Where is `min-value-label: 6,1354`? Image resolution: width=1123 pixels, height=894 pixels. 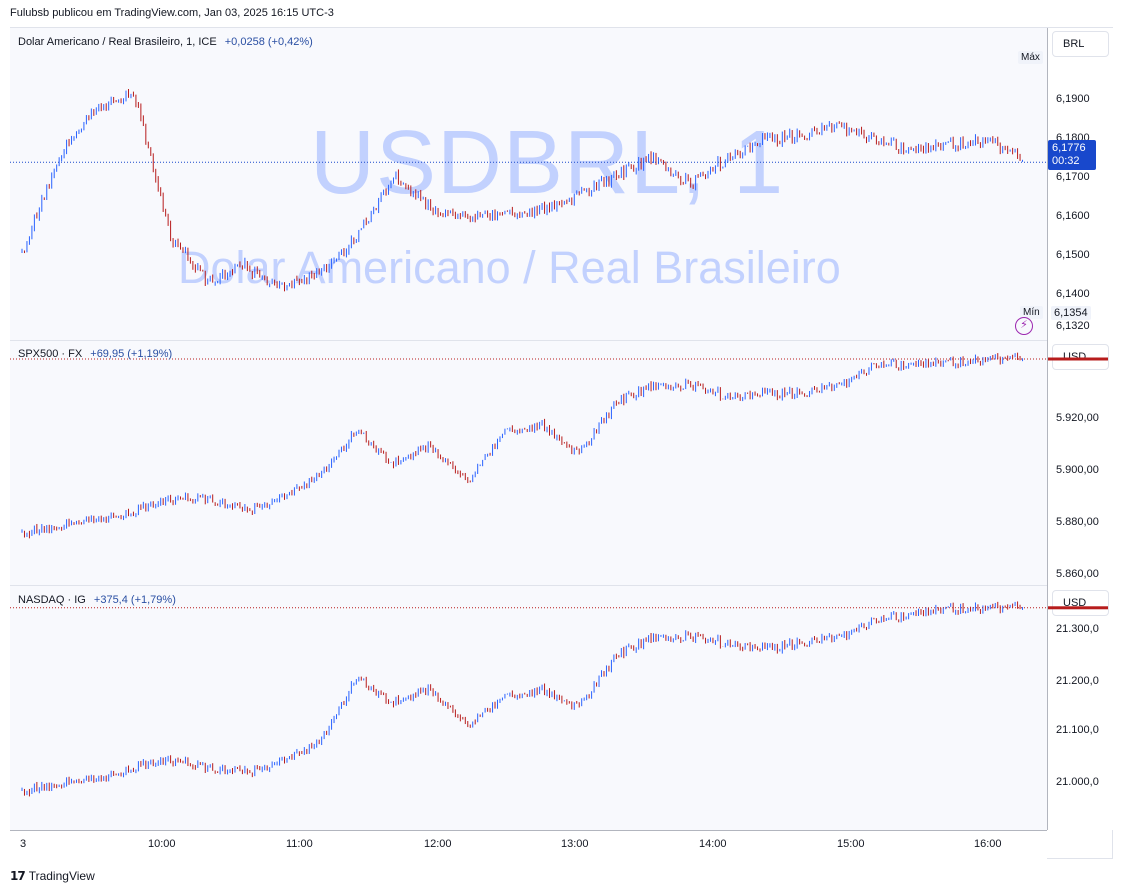
min-value-label: 6,1354 is located at coordinates (1071, 313).